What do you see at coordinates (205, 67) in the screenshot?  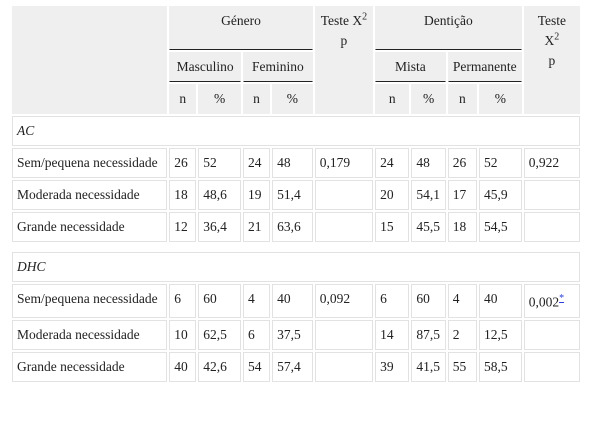 I see `sub-header: Masculino` at bounding box center [205, 67].